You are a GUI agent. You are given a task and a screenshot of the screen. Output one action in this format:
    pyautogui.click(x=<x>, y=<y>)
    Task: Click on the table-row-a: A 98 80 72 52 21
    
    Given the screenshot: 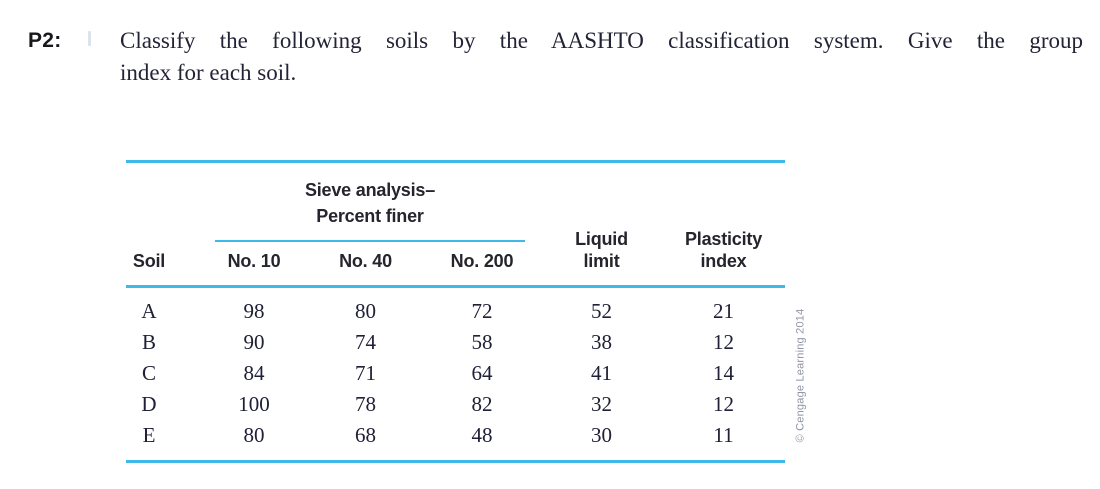 What is the action you would take?
    pyautogui.click(x=455, y=311)
    